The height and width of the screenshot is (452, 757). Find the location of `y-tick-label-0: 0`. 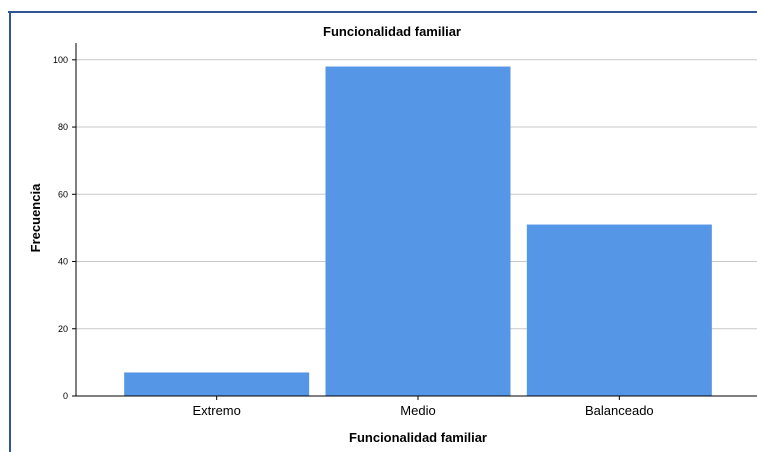

y-tick-label-0: 0 is located at coordinates (65, 396).